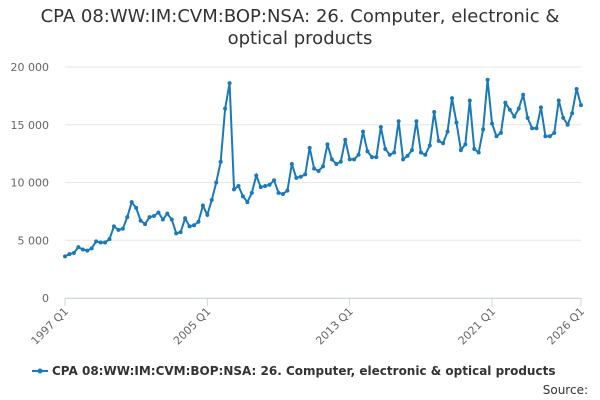 This screenshot has height=400, width=600. What do you see at coordinates (34, 240) in the screenshot?
I see `y-tick-label: 5 000` at bounding box center [34, 240].